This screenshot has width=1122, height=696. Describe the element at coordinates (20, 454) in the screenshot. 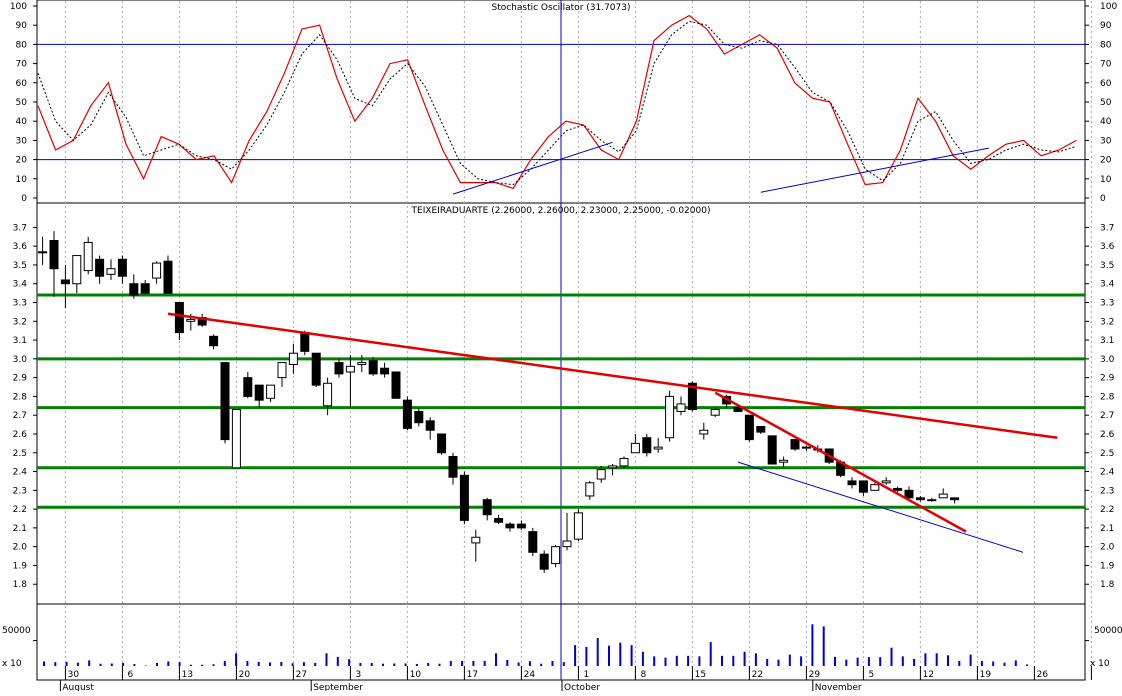

I see `price-y-tick-label: 2.5` at that location.